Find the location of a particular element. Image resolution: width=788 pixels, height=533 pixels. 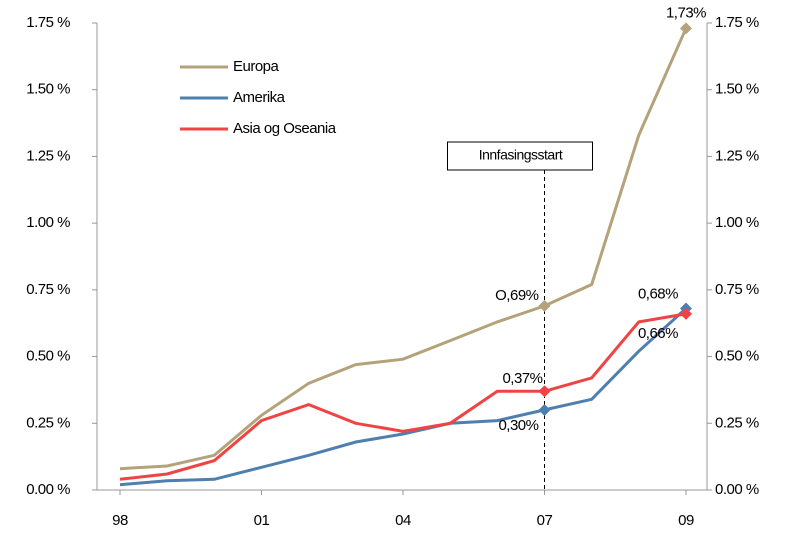

y2-tick-label: 1.75 % is located at coordinates (737, 22).